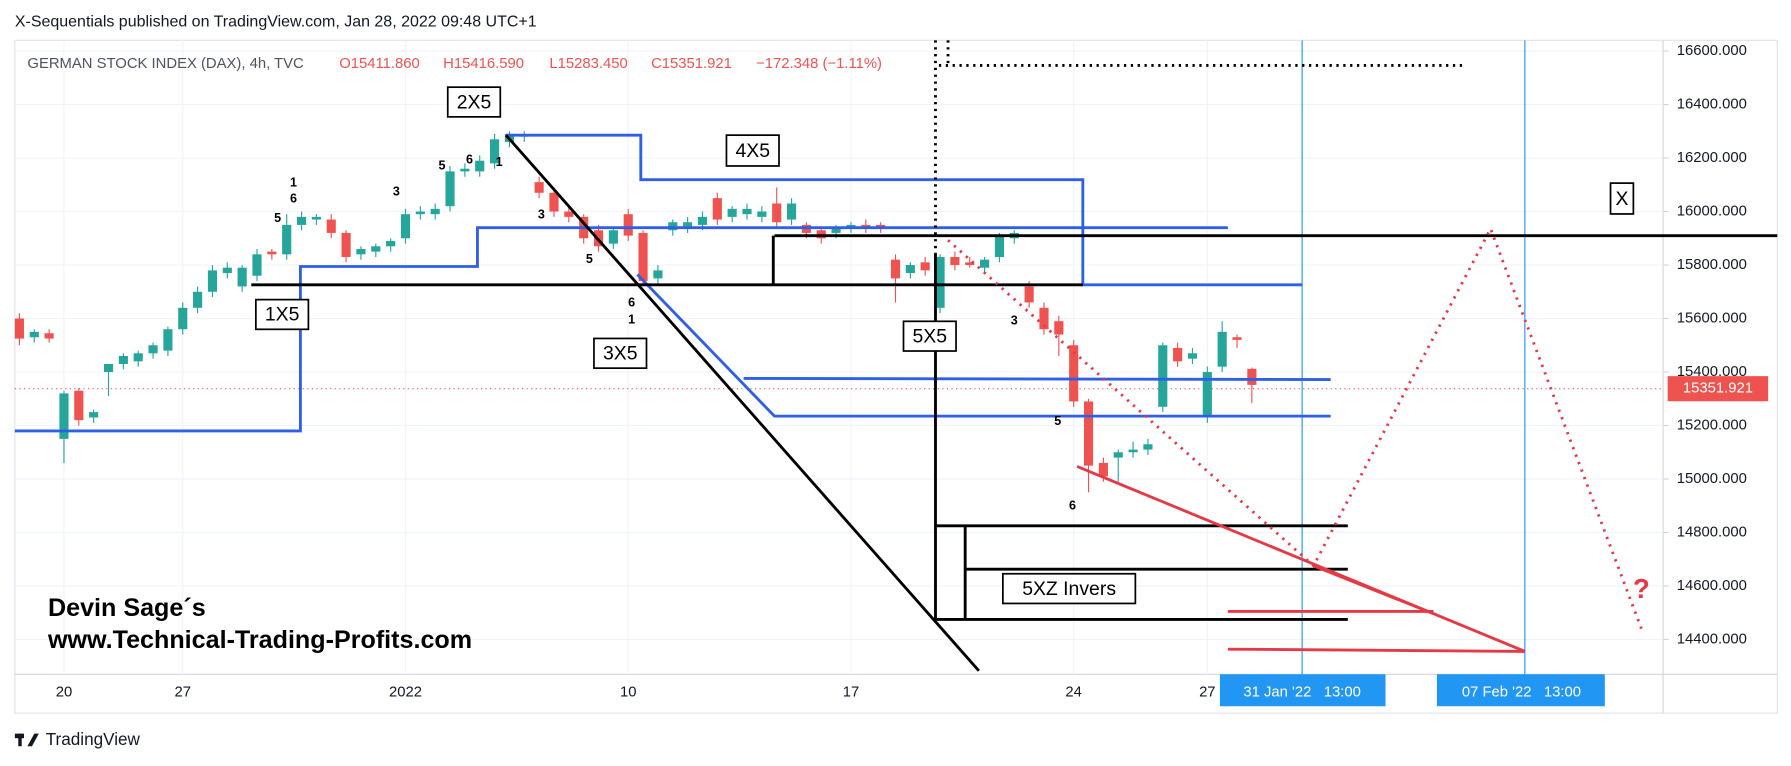 The image size is (1791, 766). Describe the element at coordinates (1712, 372) in the screenshot. I see `y-tick-label: 15400.000` at that location.